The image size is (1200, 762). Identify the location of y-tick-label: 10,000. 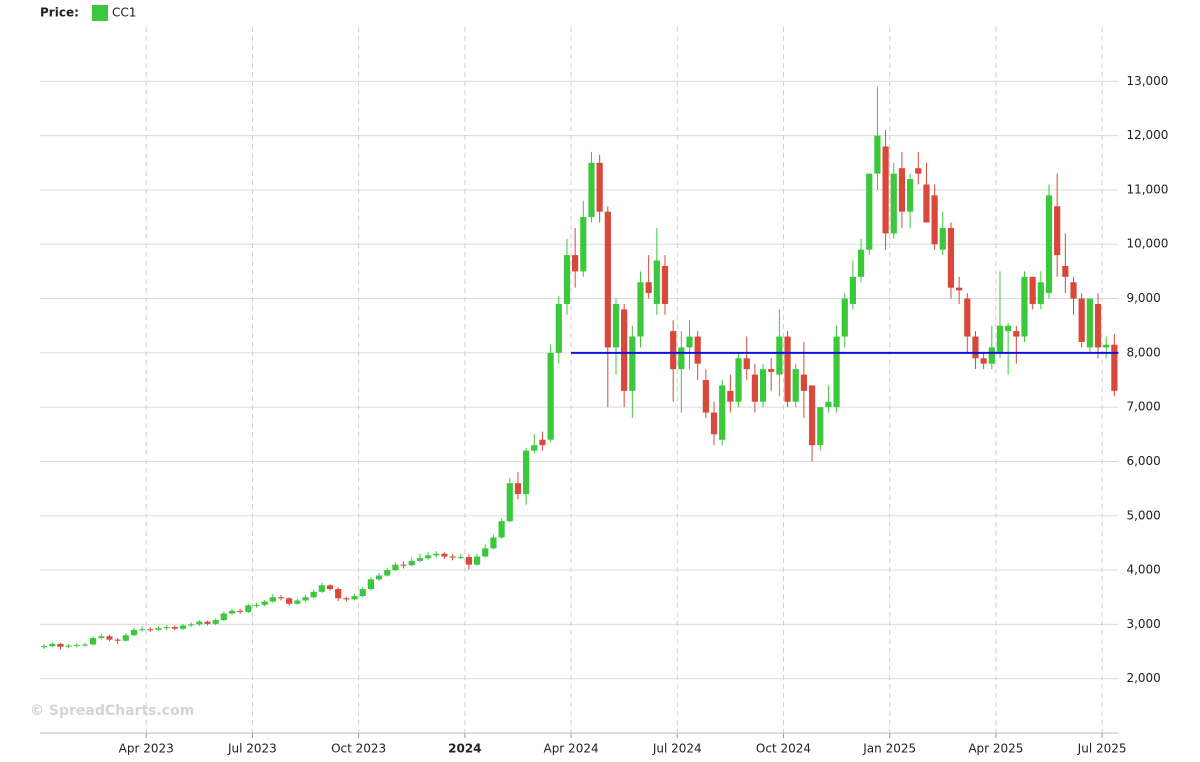
(1147, 244).